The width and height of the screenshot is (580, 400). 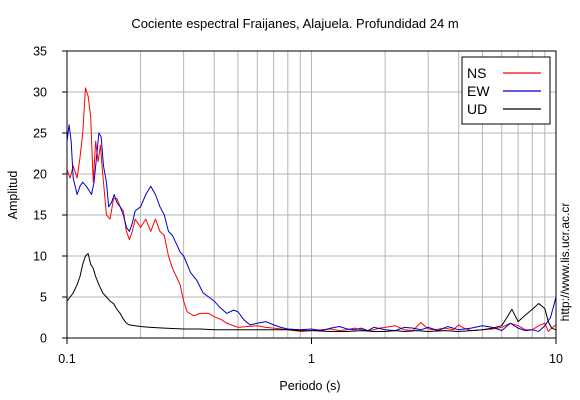 What do you see at coordinates (309, 386) in the screenshot?
I see `x-axis-label: Periodo (s)` at bounding box center [309, 386].